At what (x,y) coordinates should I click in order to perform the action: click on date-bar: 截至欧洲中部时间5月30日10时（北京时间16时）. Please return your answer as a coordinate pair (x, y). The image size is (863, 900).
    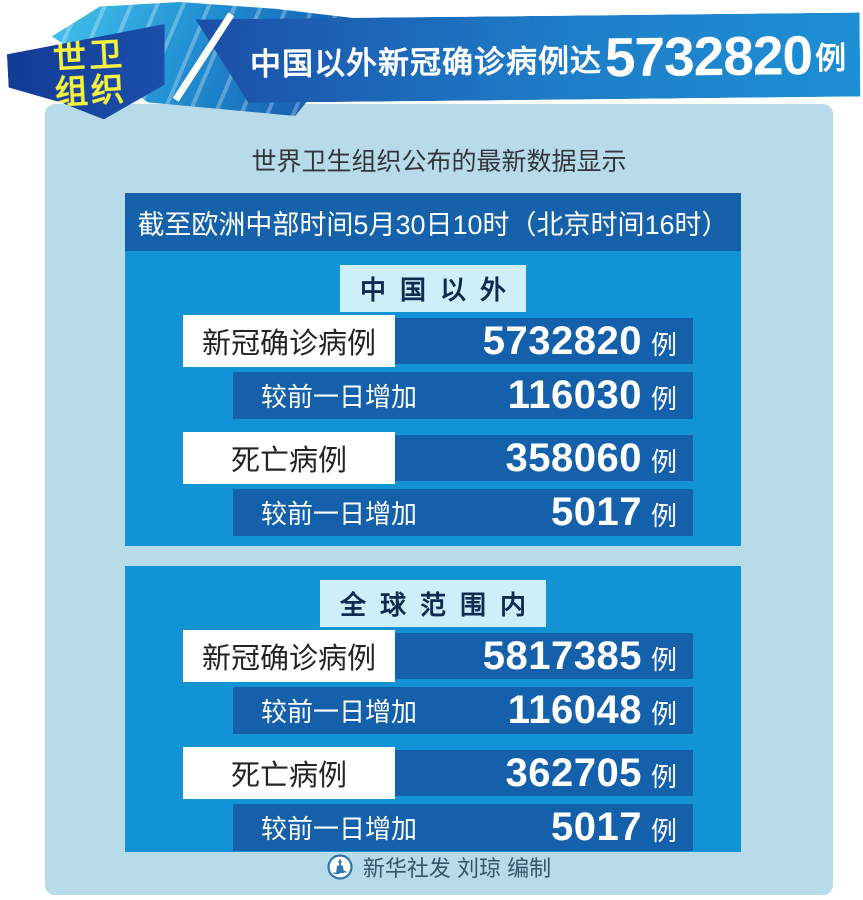
    Looking at the image, I should click on (433, 222).